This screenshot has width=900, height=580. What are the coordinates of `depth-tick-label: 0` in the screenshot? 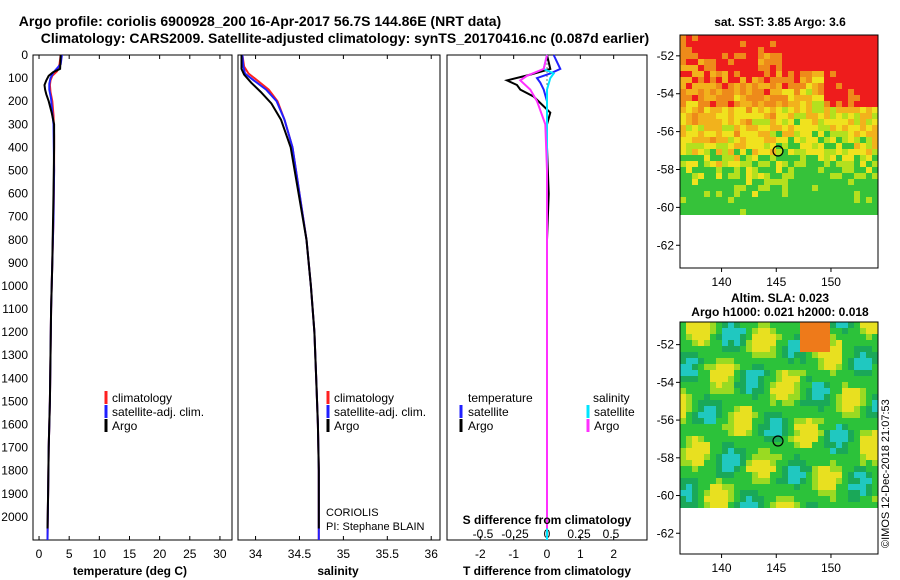 It's located at (24, 55).